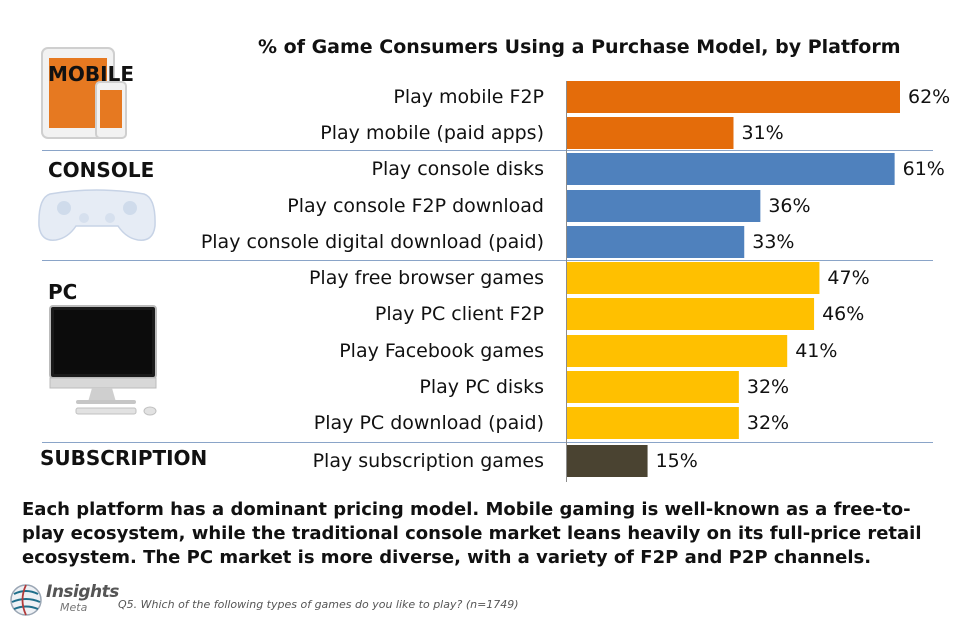 The width and height of the screenshot is (956, 627). Describe the element at coordinates (26, 600) in the screenshot. I see `globe-logo-icon` at that location.